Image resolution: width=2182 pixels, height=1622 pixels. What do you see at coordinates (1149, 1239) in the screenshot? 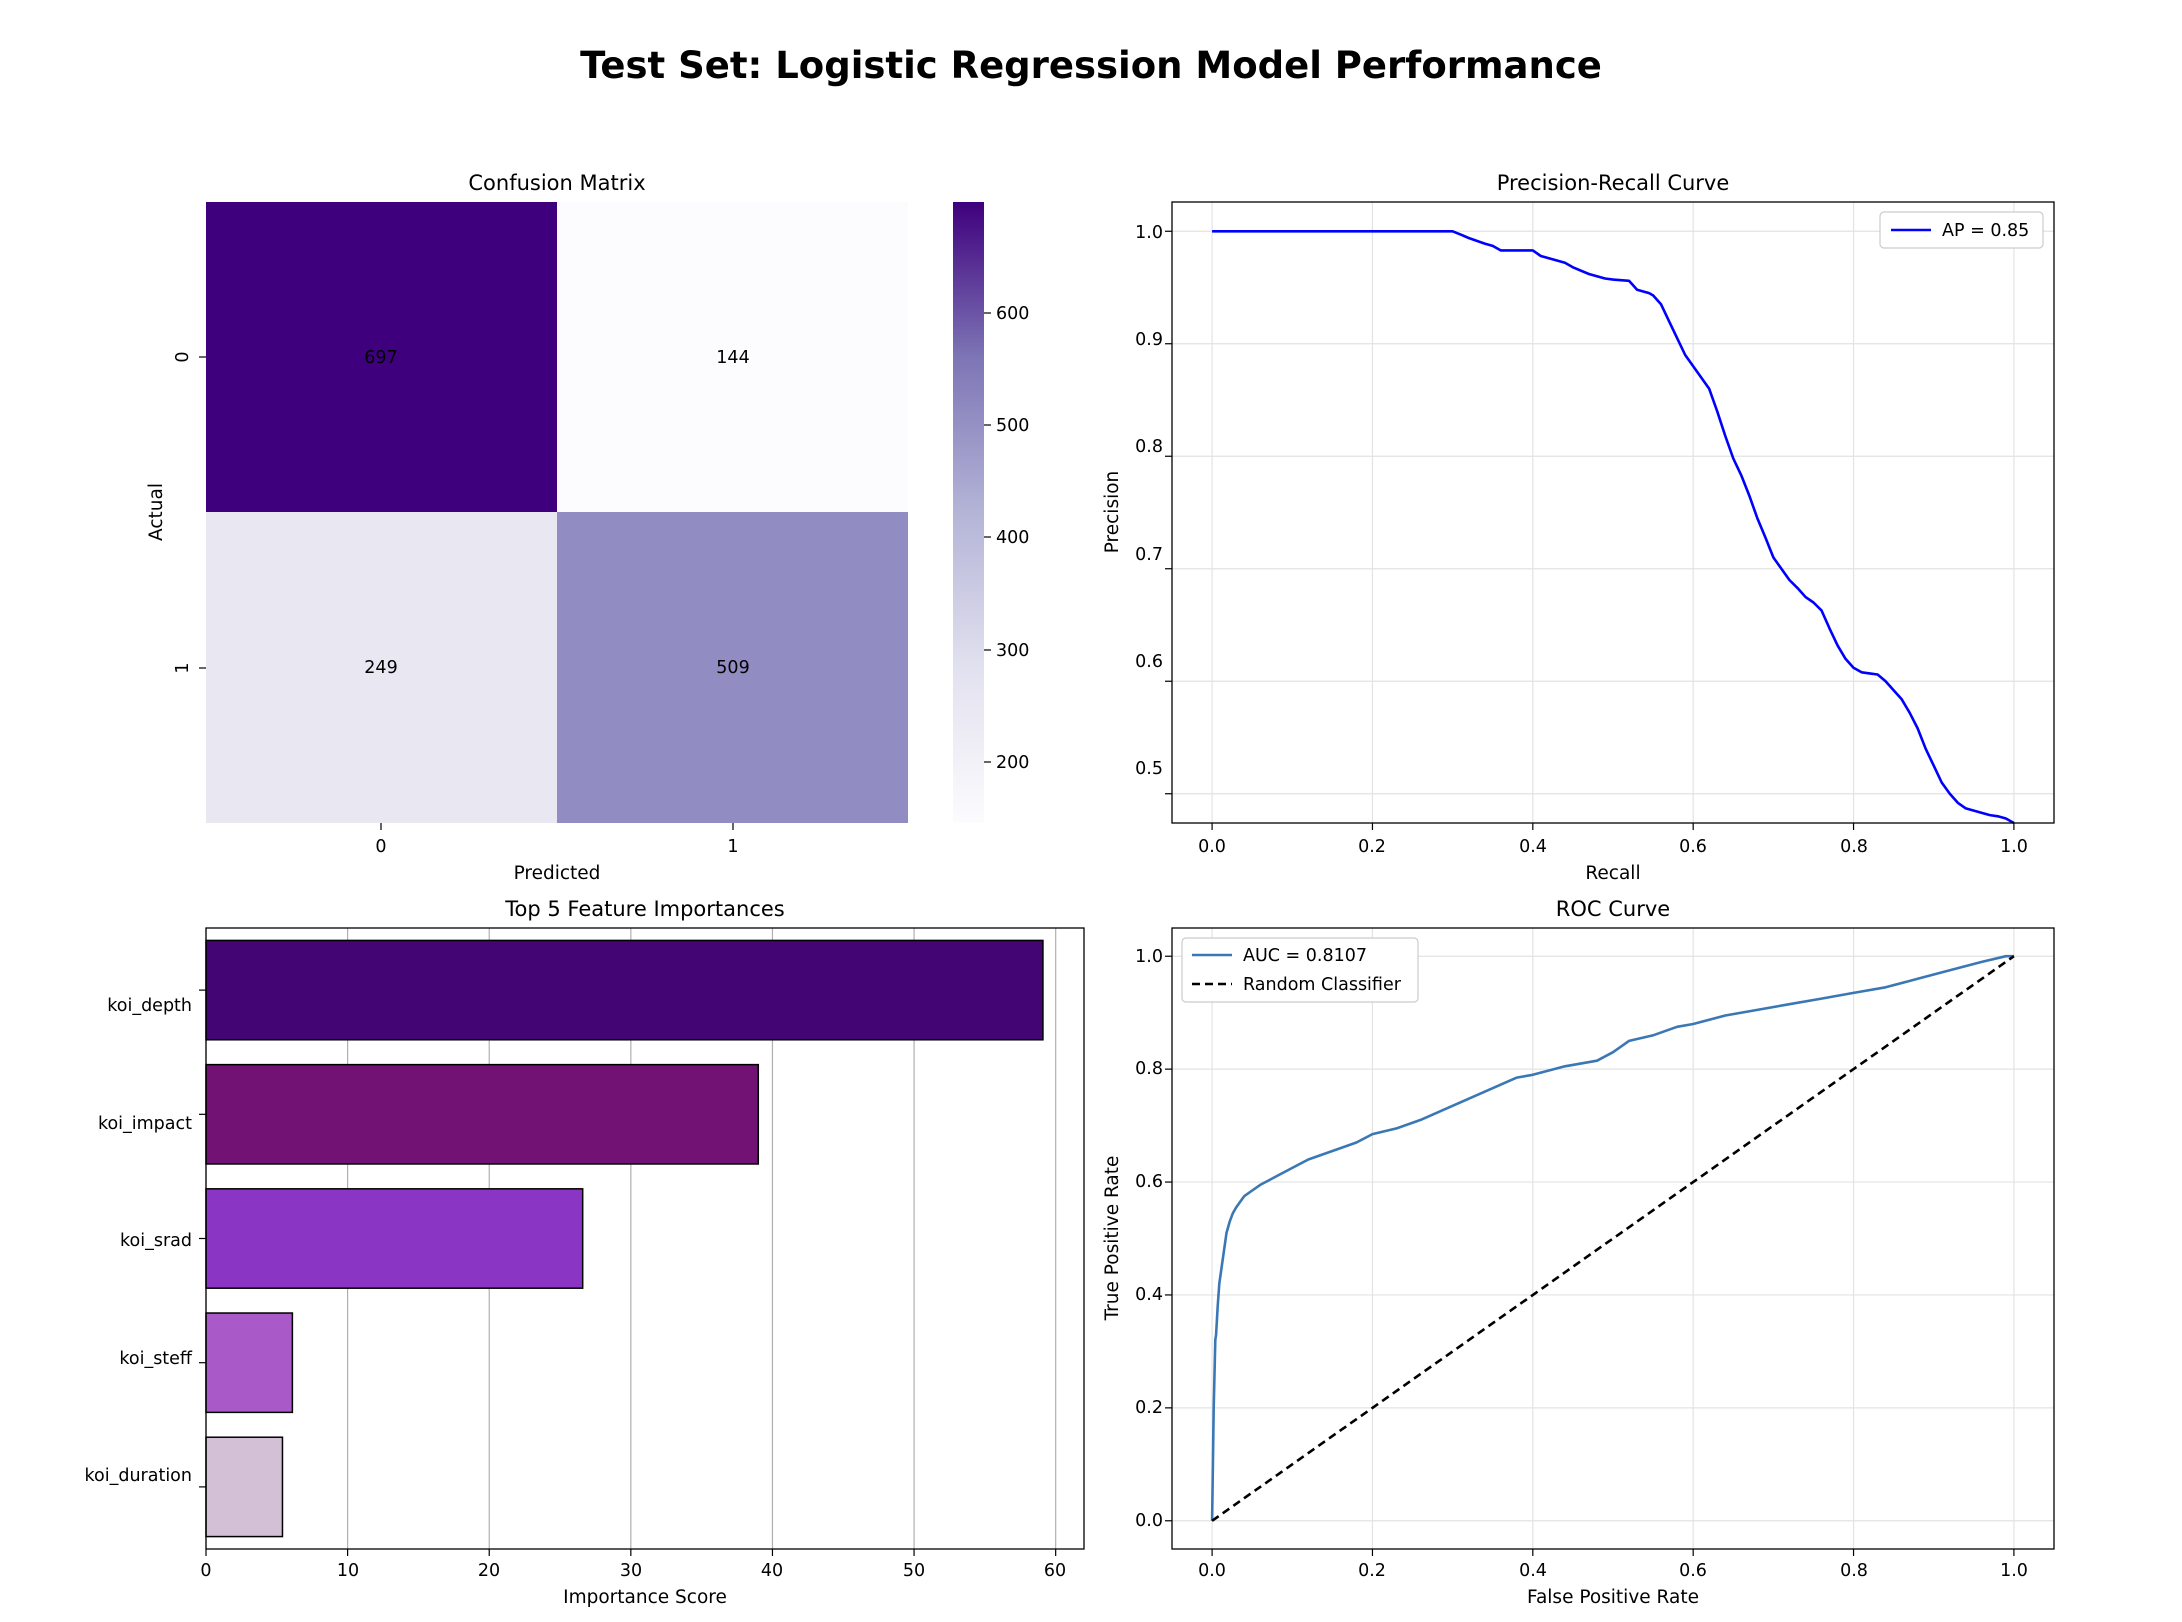
I see `roc-y-ticks: 0.0 0.2 0.4 0.6 0.8 1.0` at bounding box center [1149, 1239].